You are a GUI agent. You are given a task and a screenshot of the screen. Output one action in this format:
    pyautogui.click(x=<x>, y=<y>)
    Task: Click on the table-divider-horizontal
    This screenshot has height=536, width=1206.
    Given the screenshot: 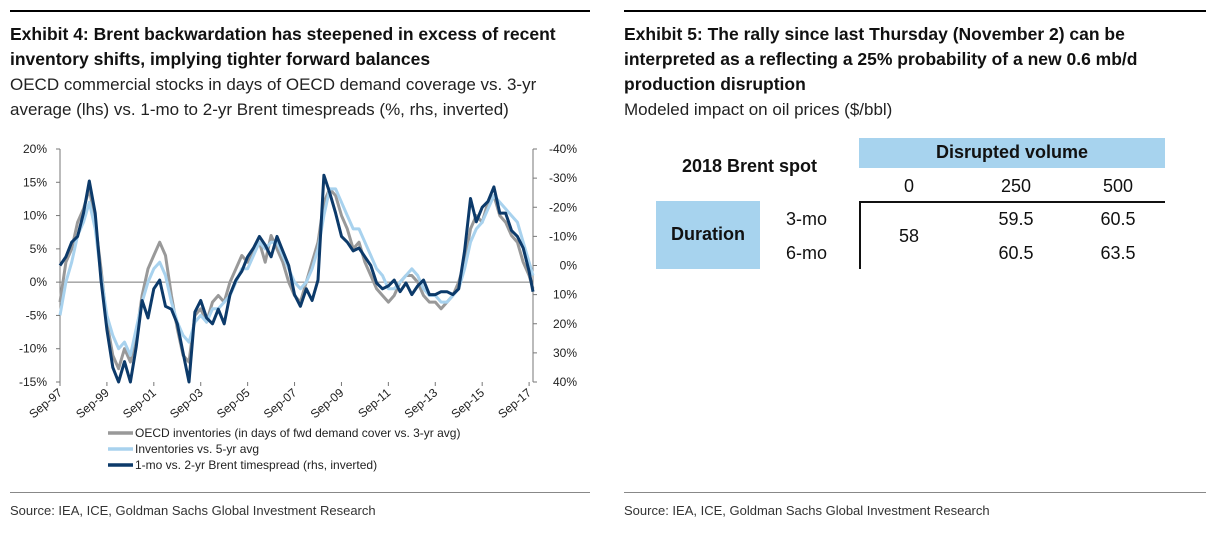 What is the action you would take?
    pyautogui.click(x=1012, y=202)
    